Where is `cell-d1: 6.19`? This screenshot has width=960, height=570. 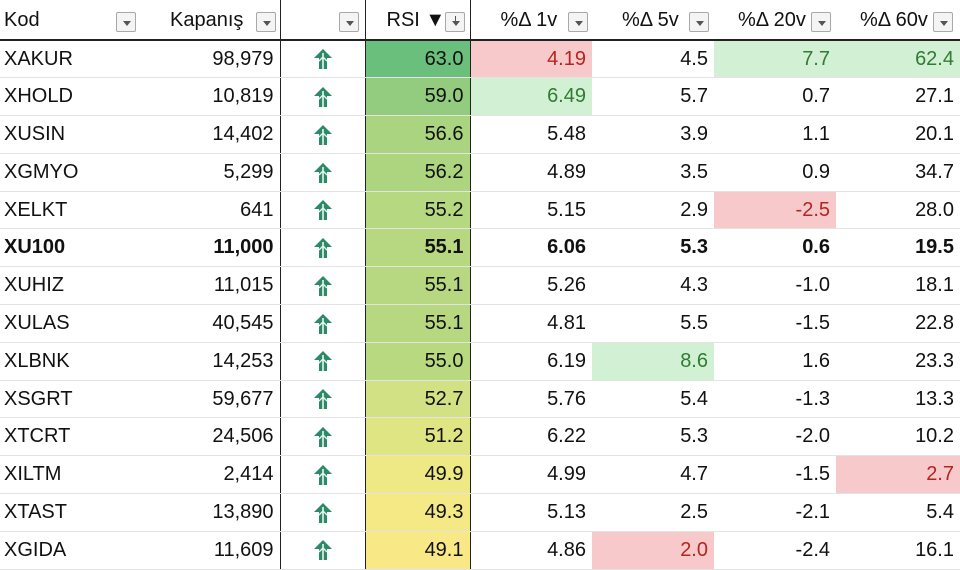
cell-d1: 6.19 is located at coordinates (530, 361).